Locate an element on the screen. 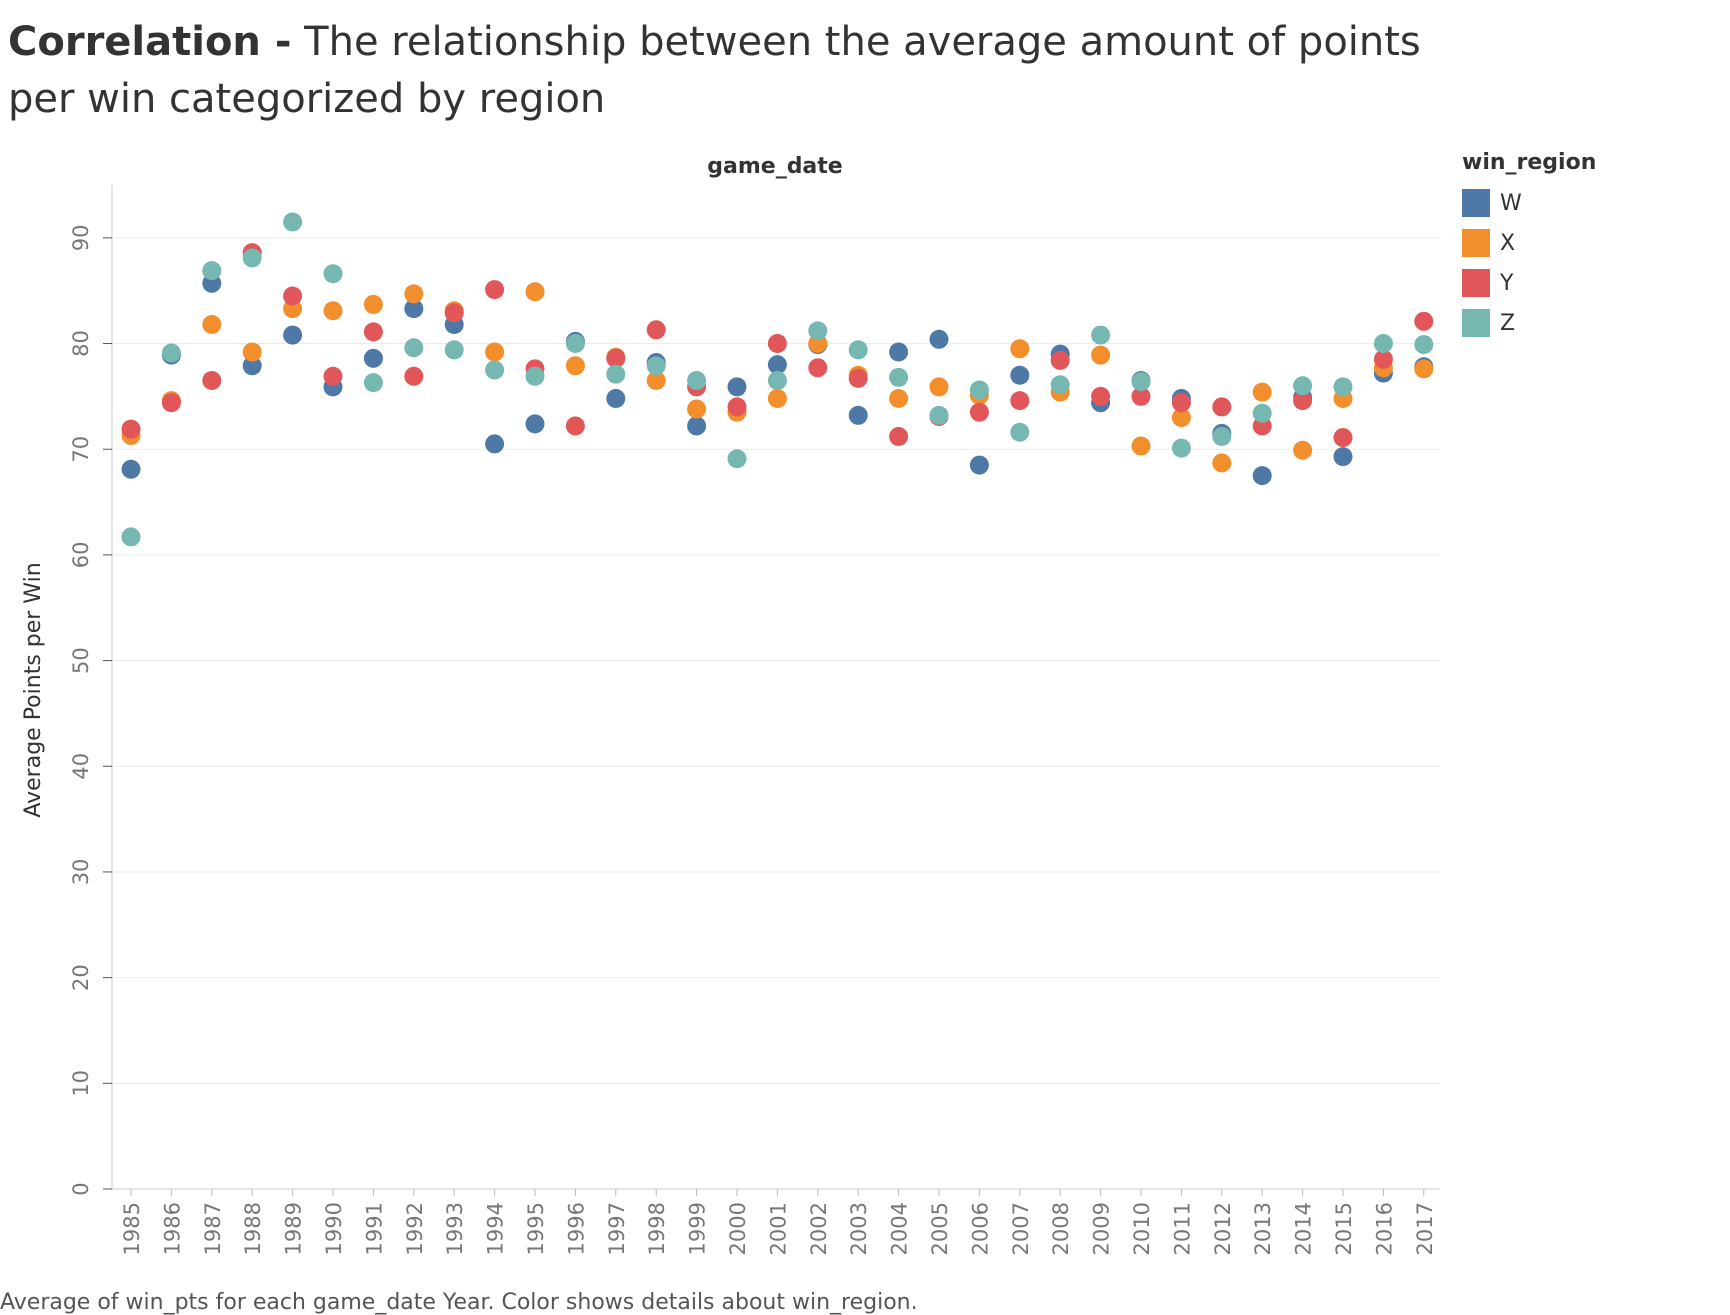 The image size is (1730, 1315). point-Z-2008 is located at coordinates (1060, 385).